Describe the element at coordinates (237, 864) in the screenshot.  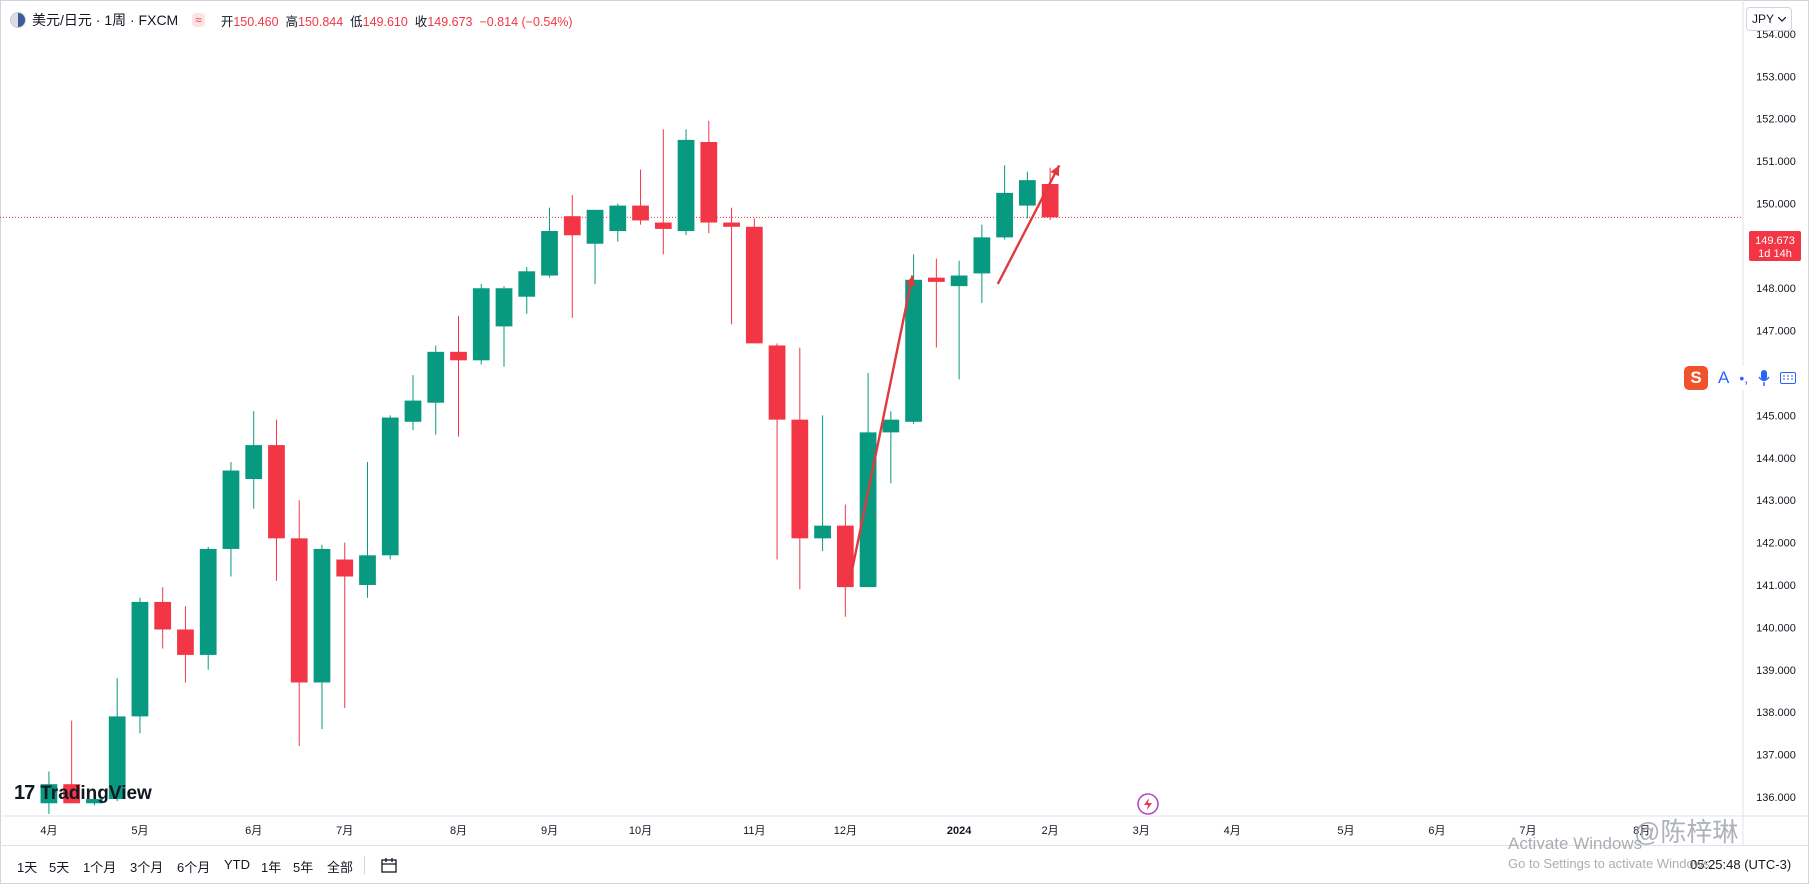
I see `range-ytd: YTD` at that location.